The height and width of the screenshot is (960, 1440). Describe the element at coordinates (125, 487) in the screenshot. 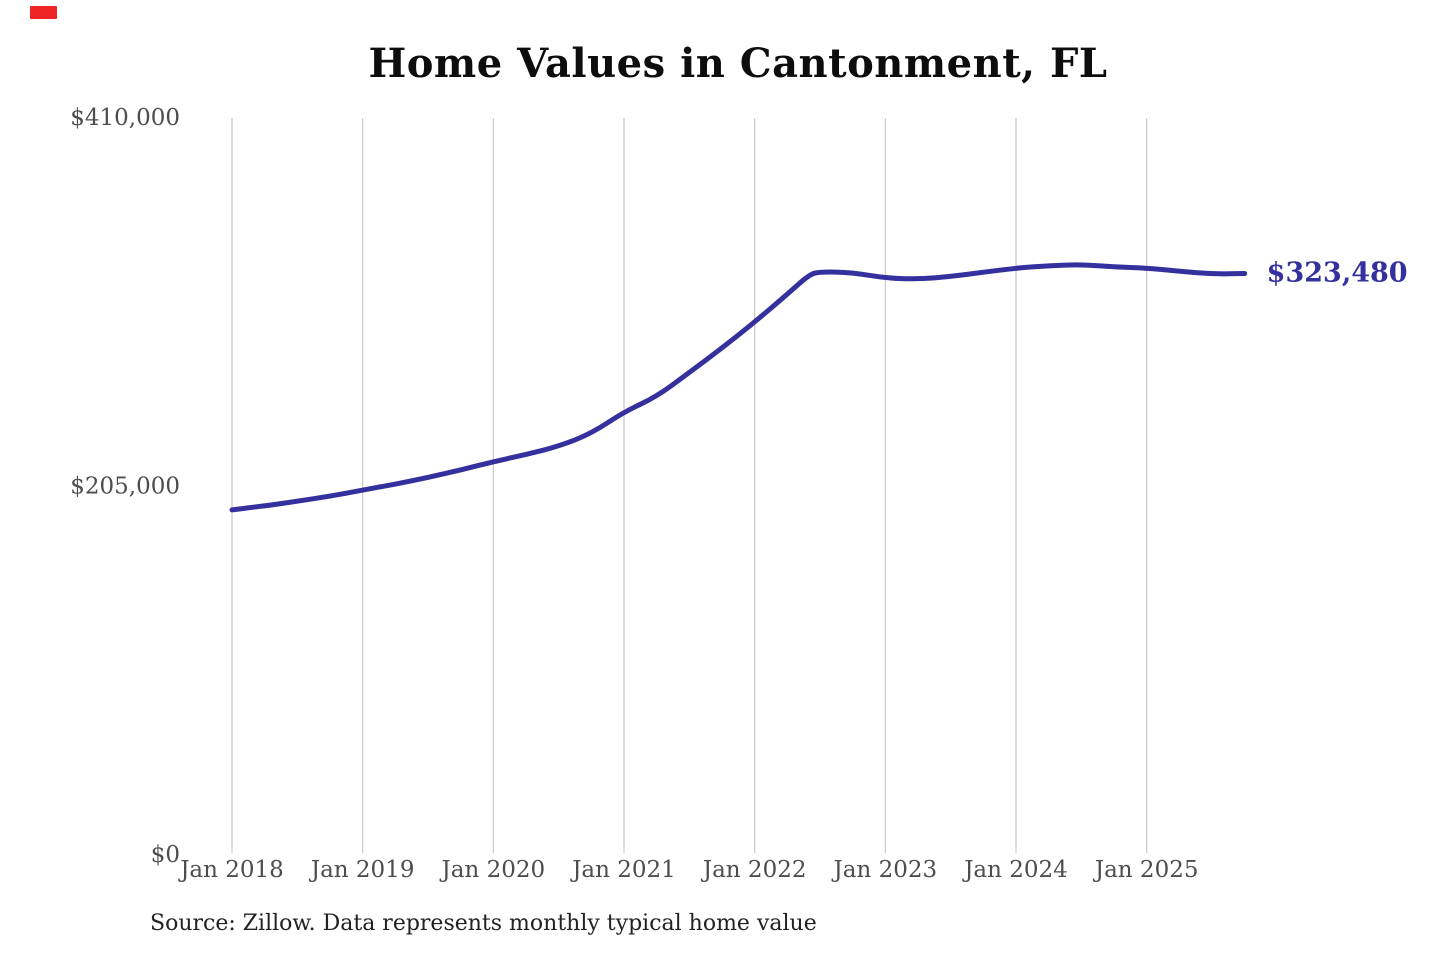

I see `y-tick-label: $205,000` at that location.